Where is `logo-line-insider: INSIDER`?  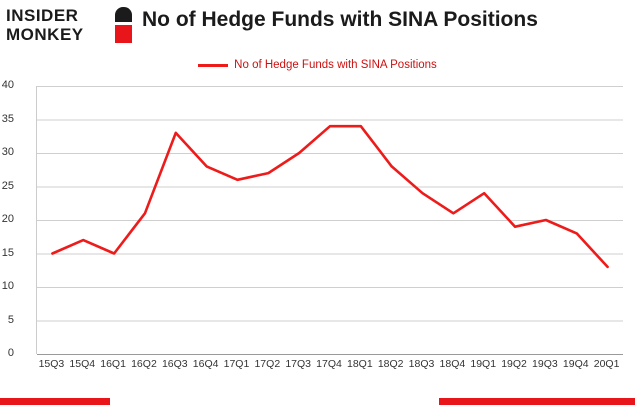
logo-line-insider: INSIDER is located at coordinates (42, 15).